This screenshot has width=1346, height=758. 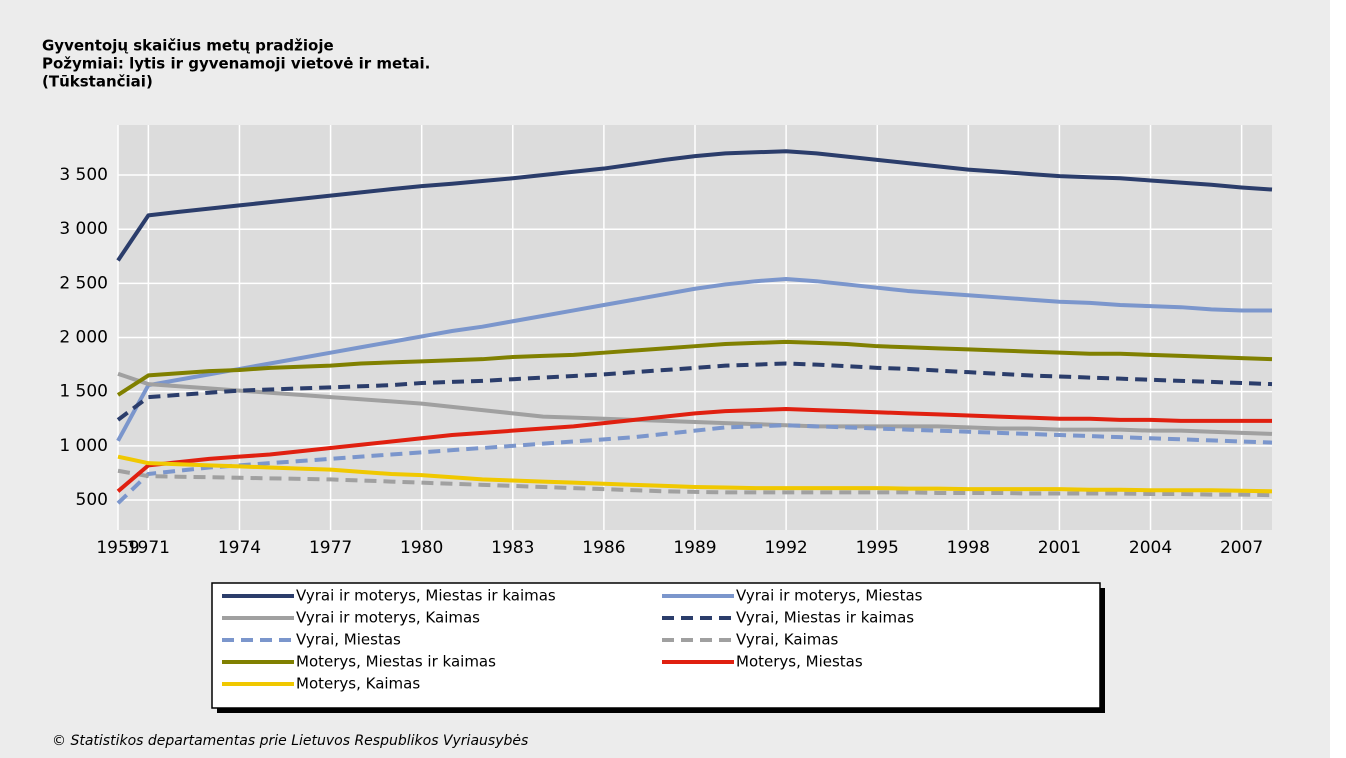 I want to click on y-tick-label: 1 500, so click(x=83, y=392).